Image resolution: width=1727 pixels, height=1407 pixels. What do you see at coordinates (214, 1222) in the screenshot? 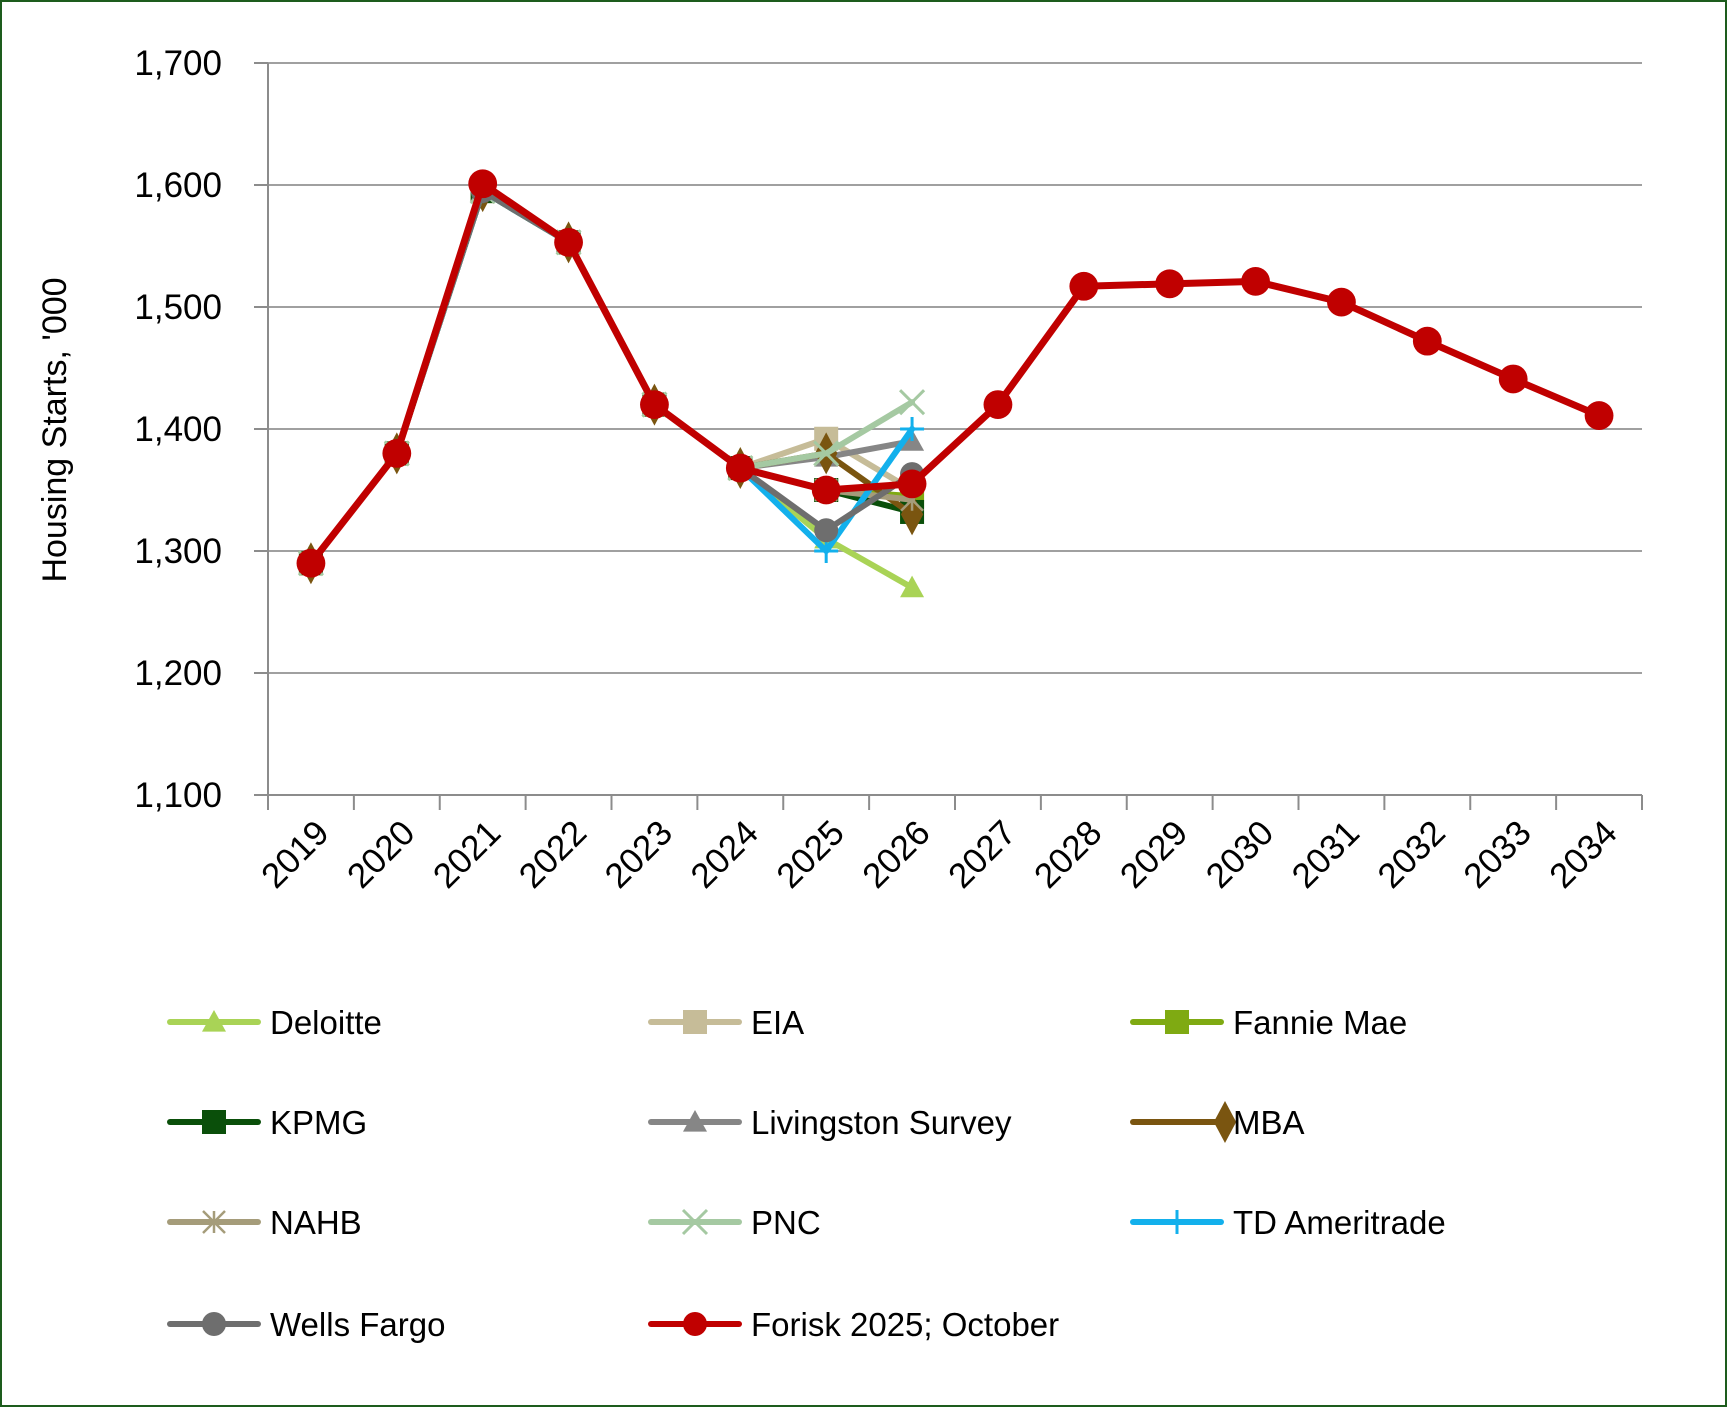
I see `marker-asterisk` at bounding box center [214, 1222].